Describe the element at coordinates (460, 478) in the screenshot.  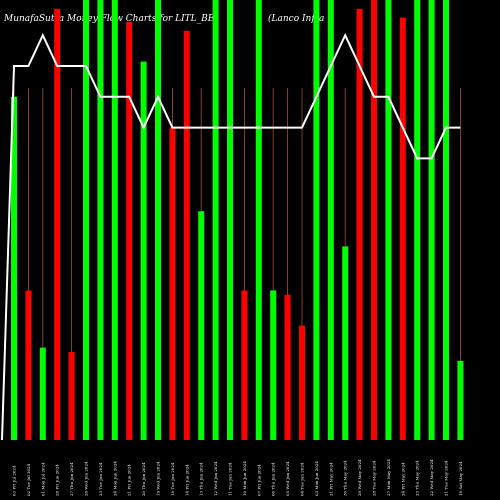
I see `x-tick-label: 18 Sat May 2024` at that location.